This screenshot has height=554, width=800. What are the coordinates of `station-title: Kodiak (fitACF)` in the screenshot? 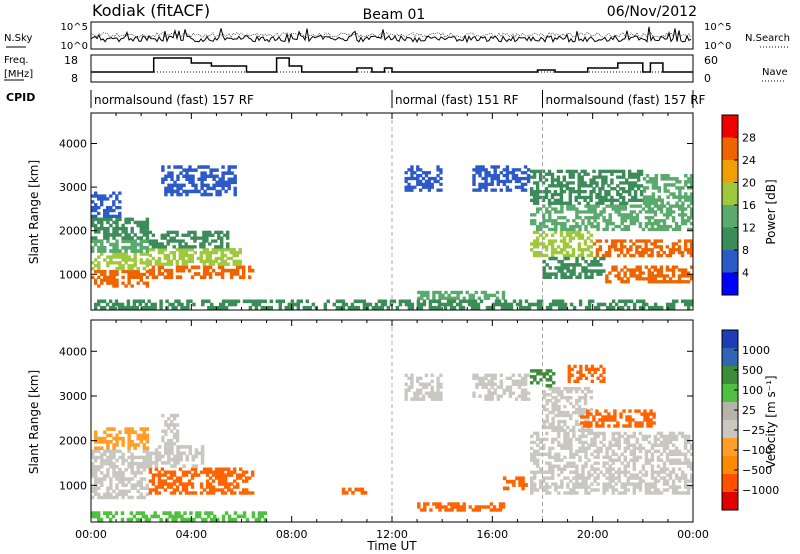 It's located at (151, 10).